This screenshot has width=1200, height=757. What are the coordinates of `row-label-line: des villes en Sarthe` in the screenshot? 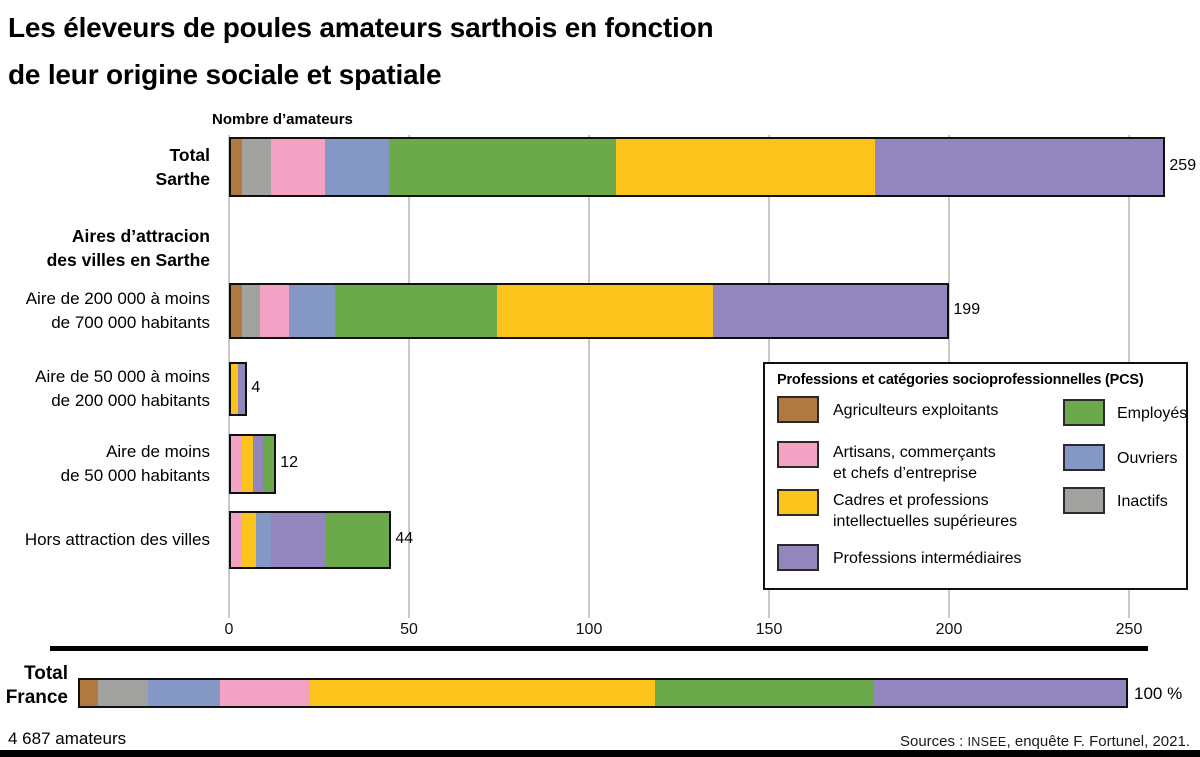 It's located at (128, 260).